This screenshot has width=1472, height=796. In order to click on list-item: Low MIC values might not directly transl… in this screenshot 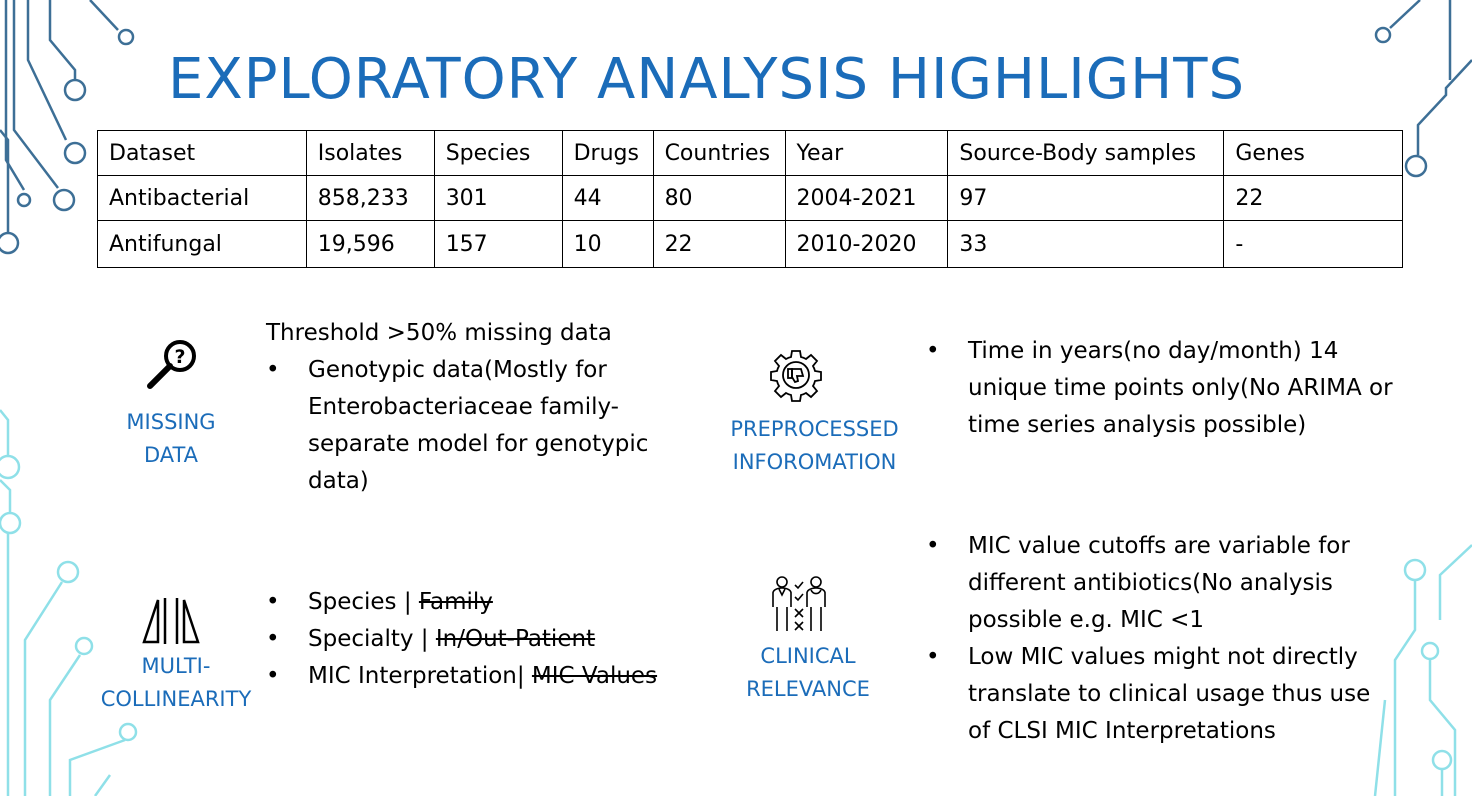, I will do `click(1161, 694)`.